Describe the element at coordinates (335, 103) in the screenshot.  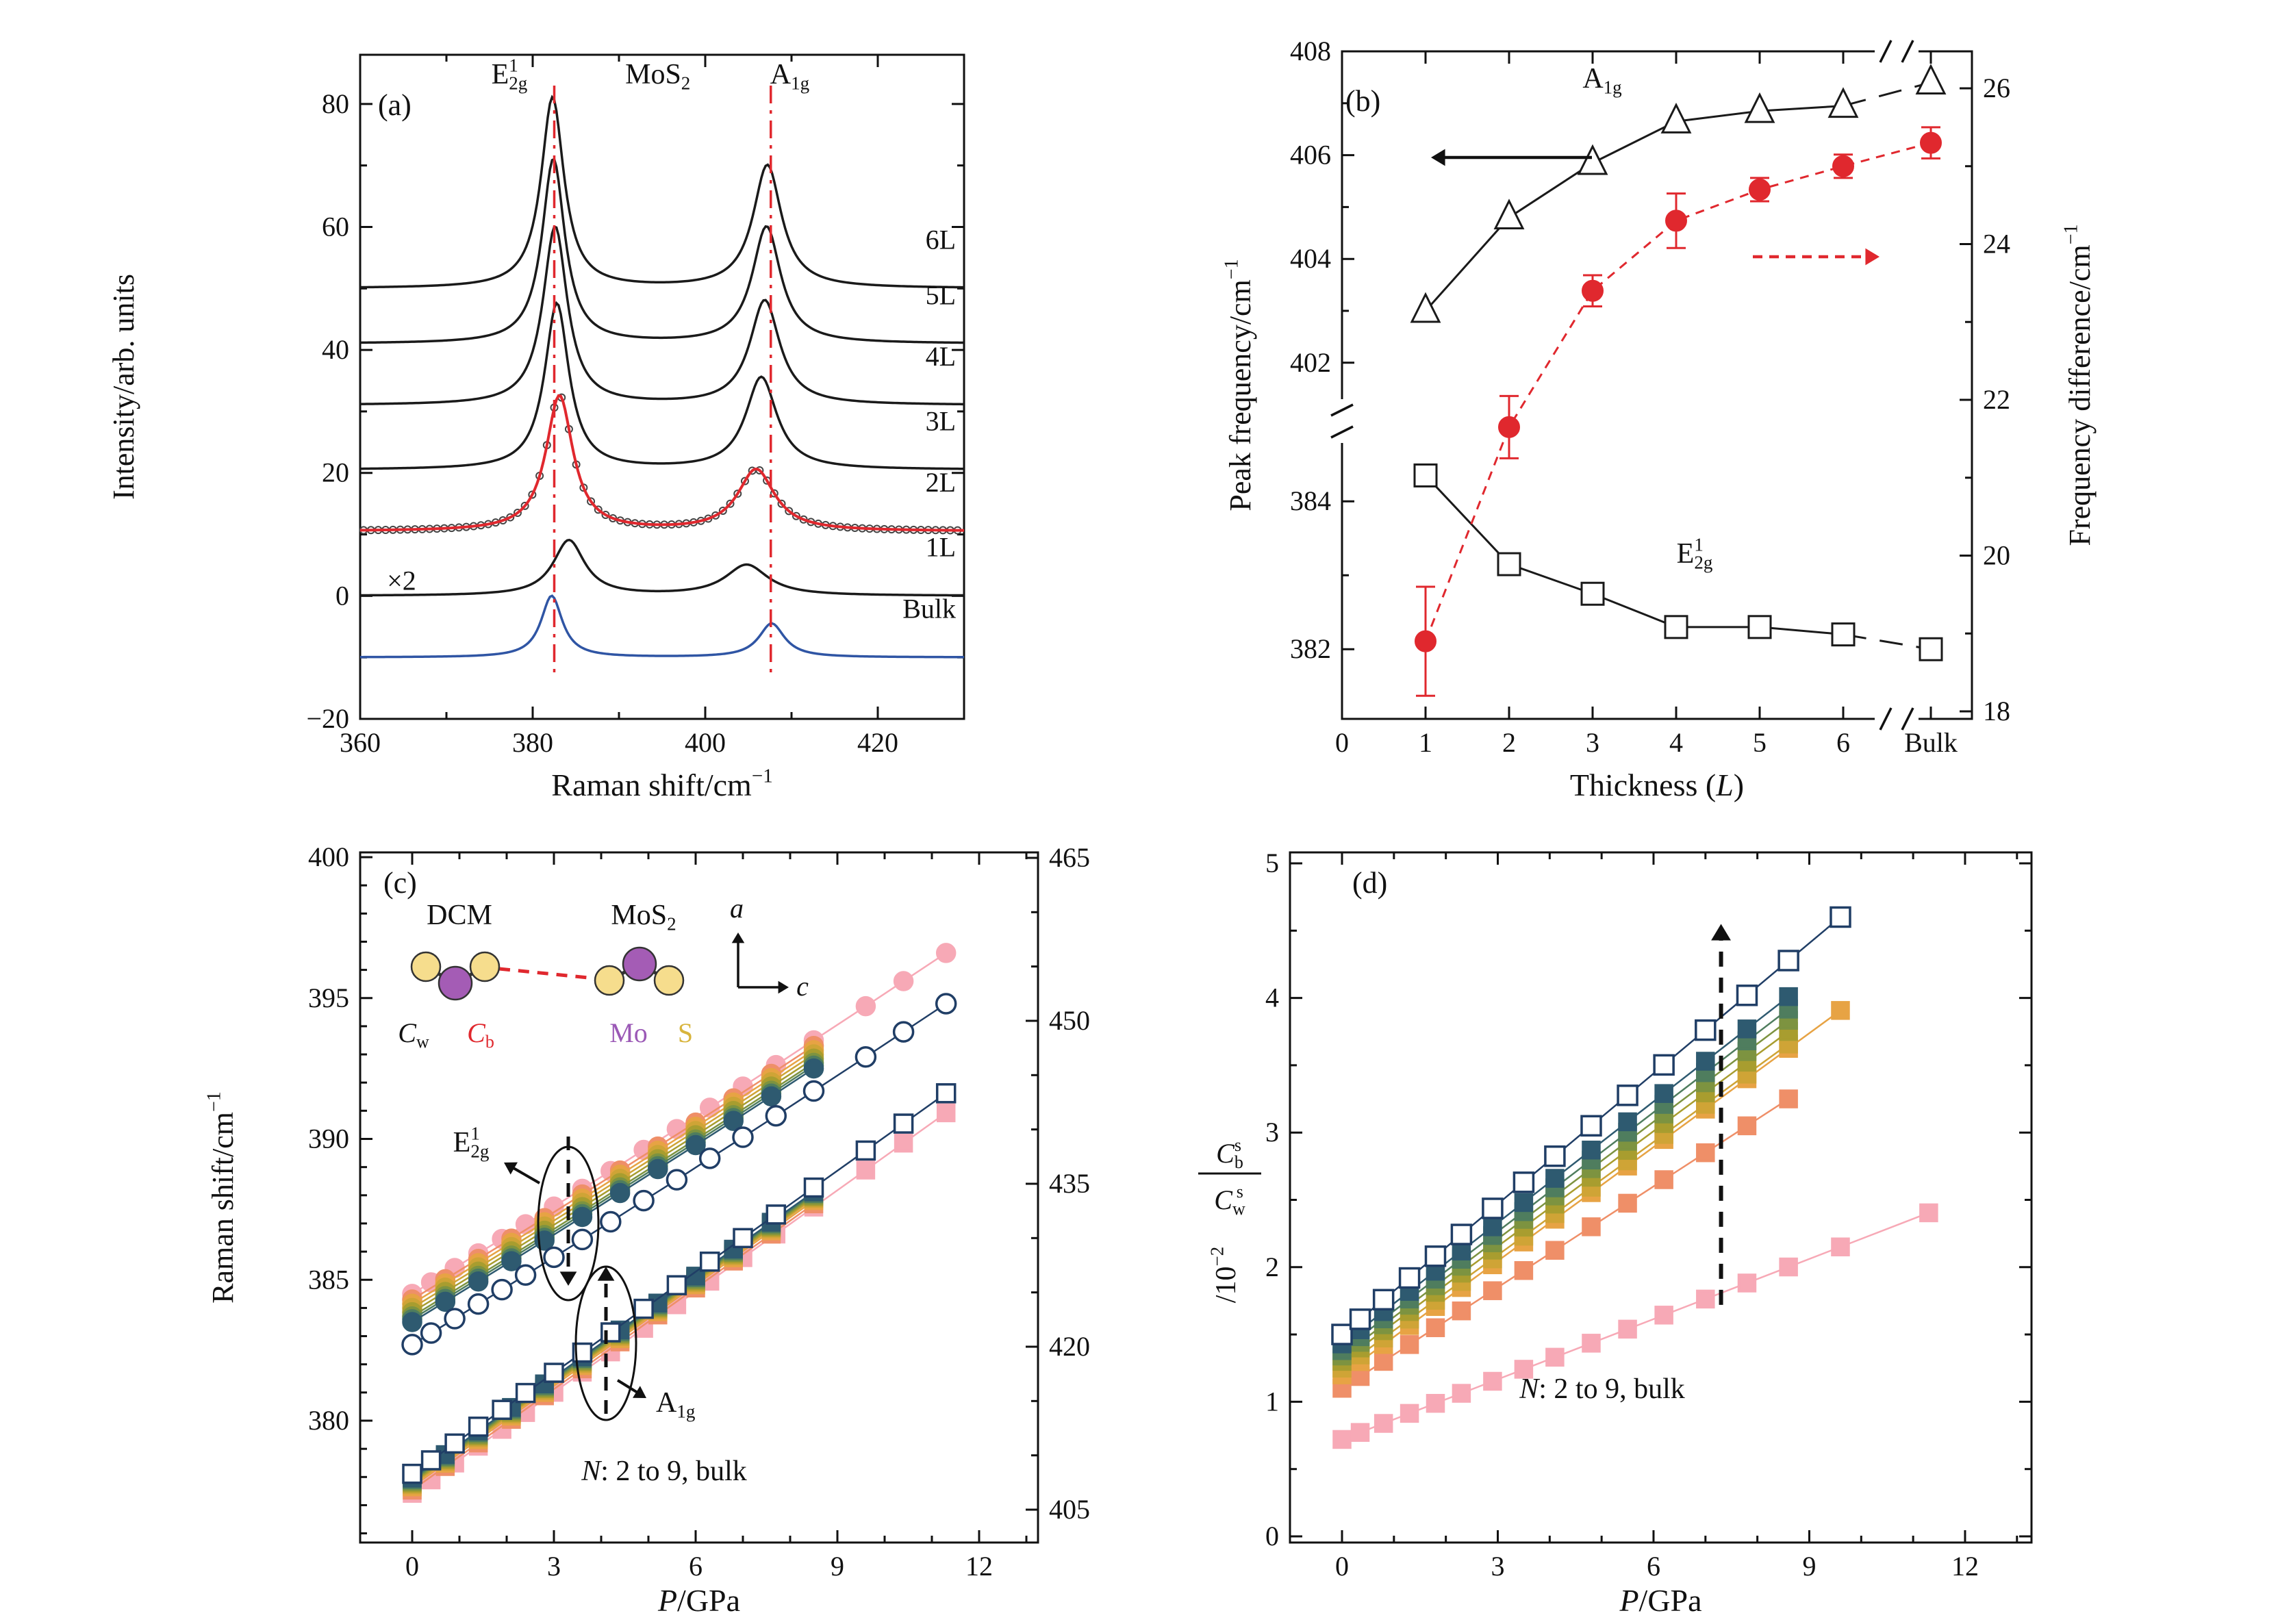
I see `svg-text: 80` at that location.